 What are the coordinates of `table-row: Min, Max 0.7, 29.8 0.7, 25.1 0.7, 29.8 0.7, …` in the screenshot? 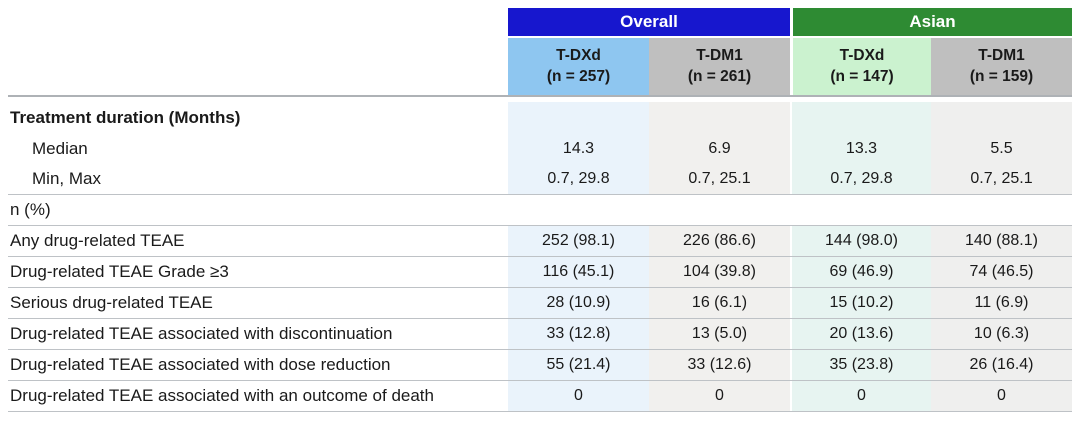 It's located at (540, 179).